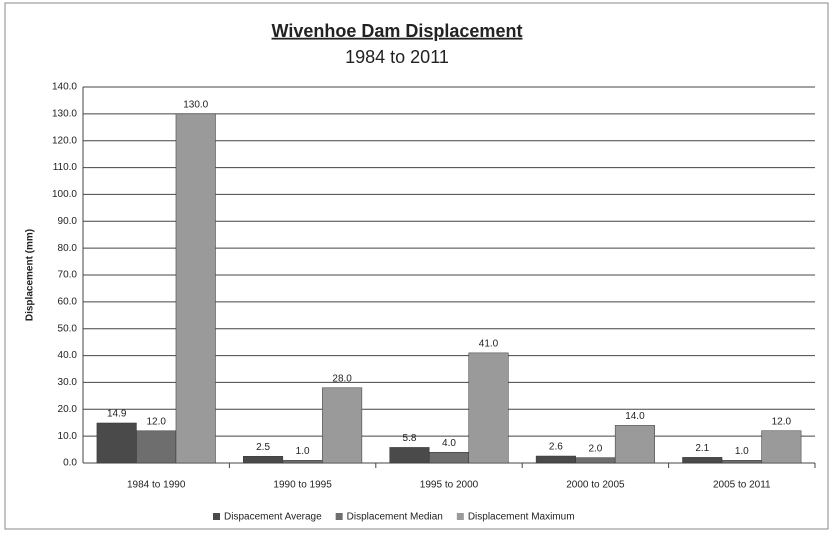 The image size is (833, 533). I want to click on x-tick-label: 2005 to 2011, so click(742, 485).